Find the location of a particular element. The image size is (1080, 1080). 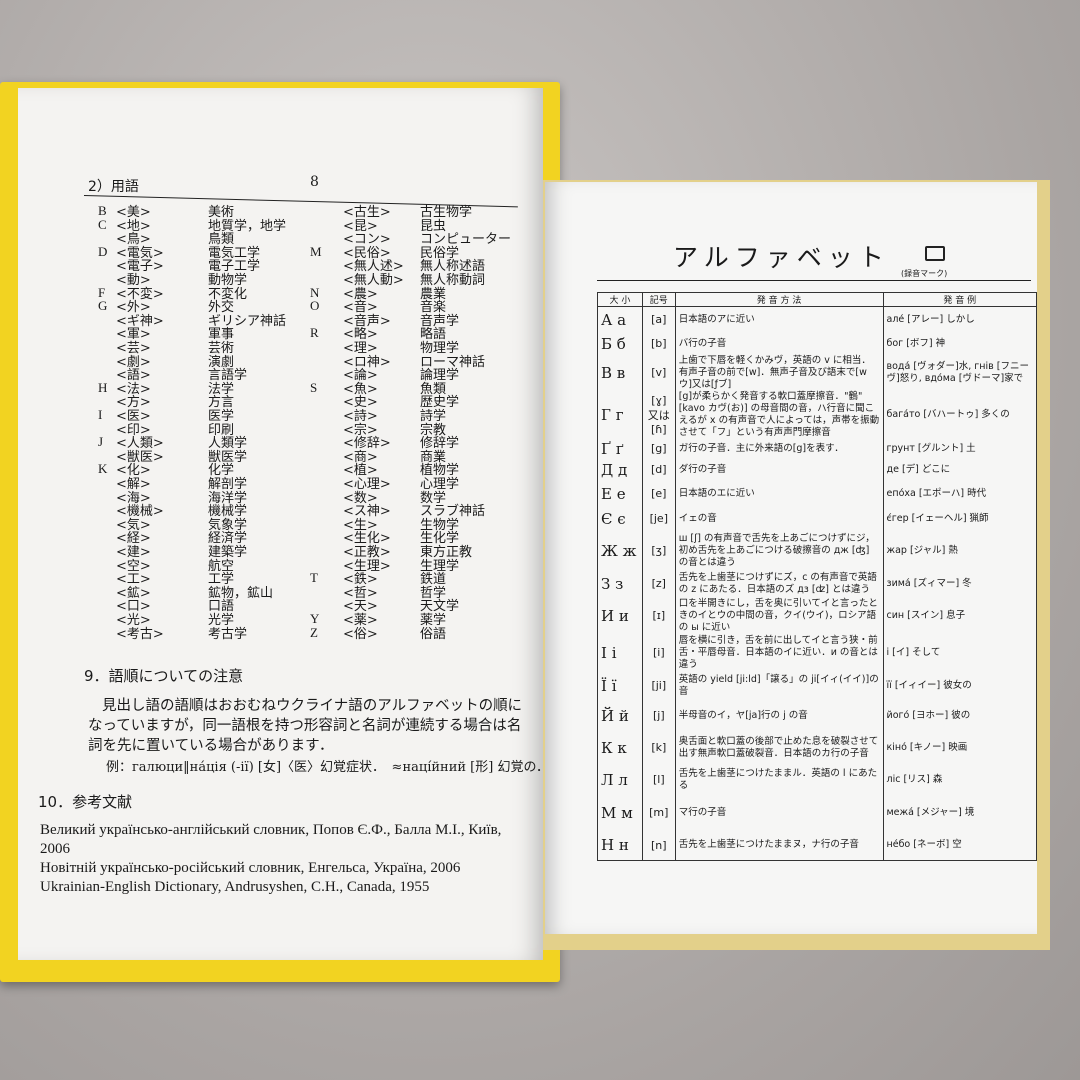

abbreviation: <植> is located at coordinates (360, 471).